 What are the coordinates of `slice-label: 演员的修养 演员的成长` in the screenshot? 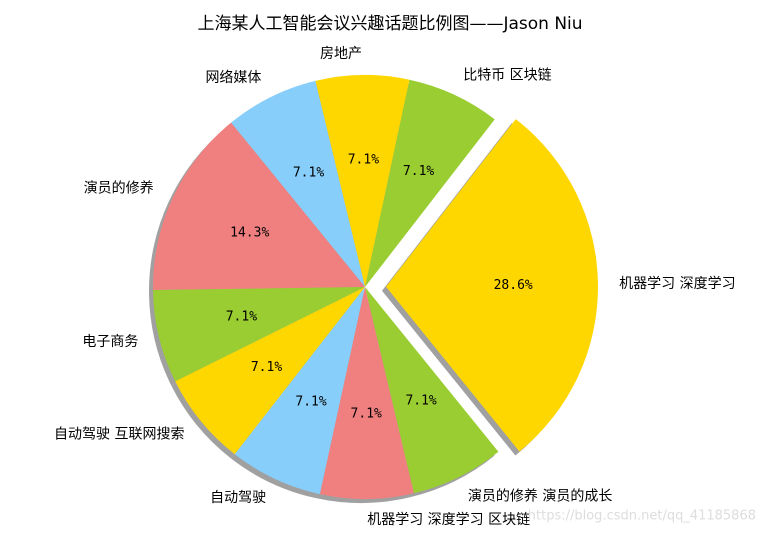 It's located at (540, 496).